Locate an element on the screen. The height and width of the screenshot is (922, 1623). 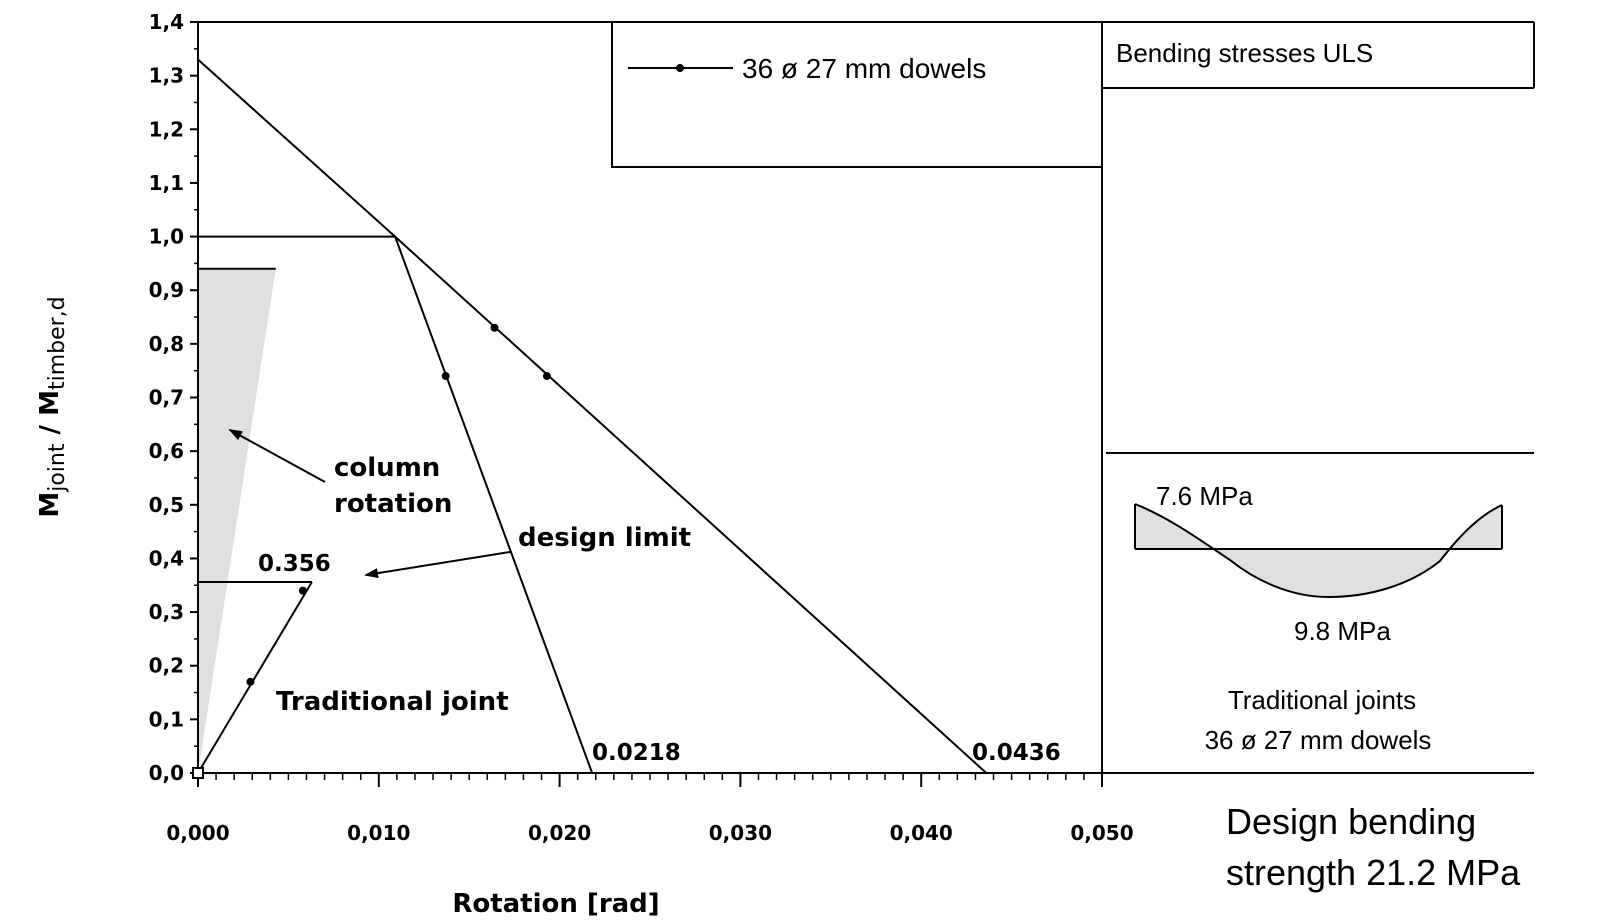
legend-marker is located at coordinates (680, 68).